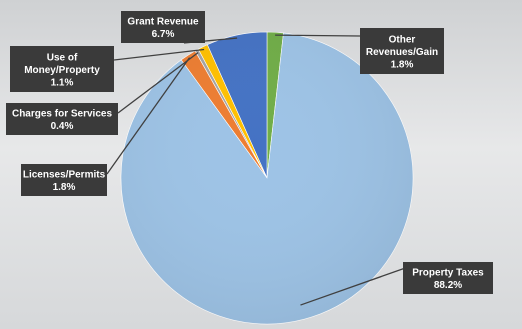 This screenshot has width=522, height=329. Describe the element at coordinates (159, 54) in the screenshot. I see `leader-line-use-of-money-property` at that location.